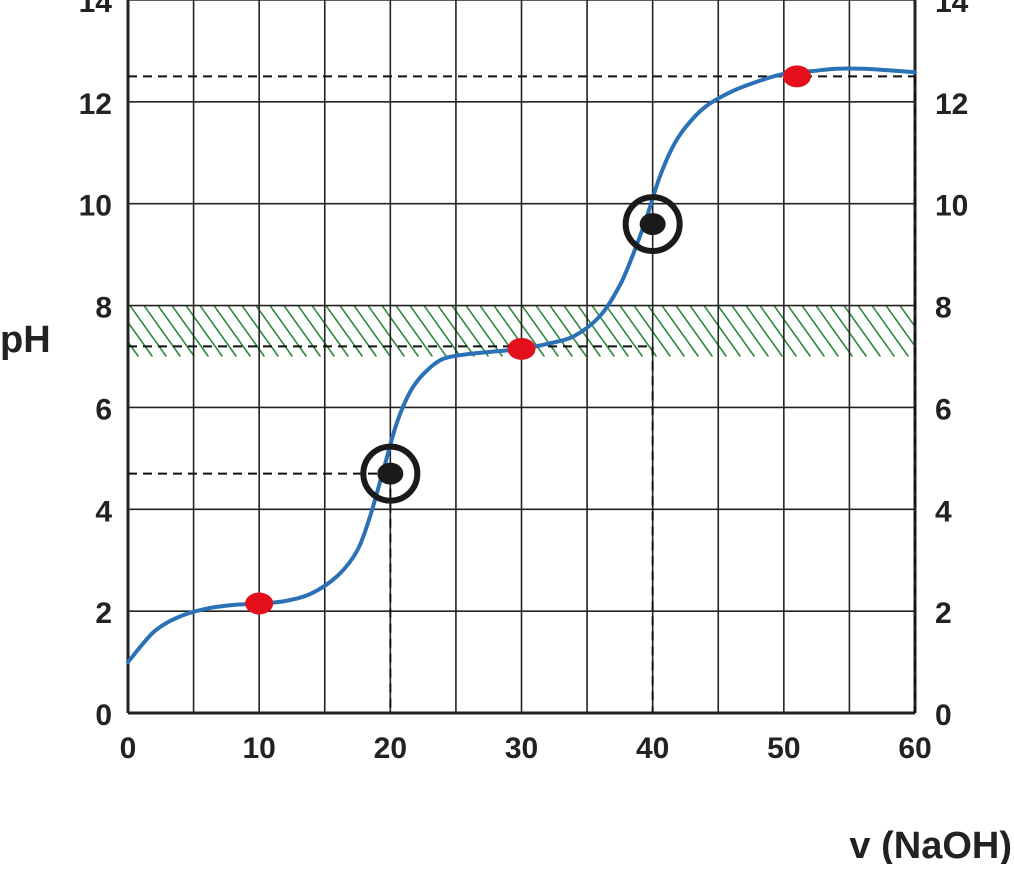 The height and width of the screenshot is (869, 1014). I want to click on y-tick-label-right: 12, so click(951, 104).